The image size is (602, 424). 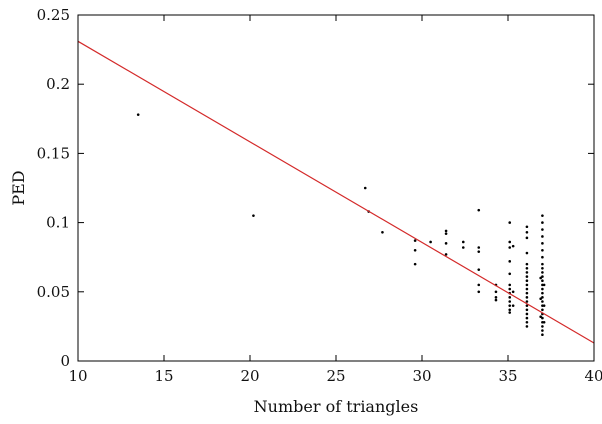 I want to click on y-tick-label: 0, so click(x=65, y=361).